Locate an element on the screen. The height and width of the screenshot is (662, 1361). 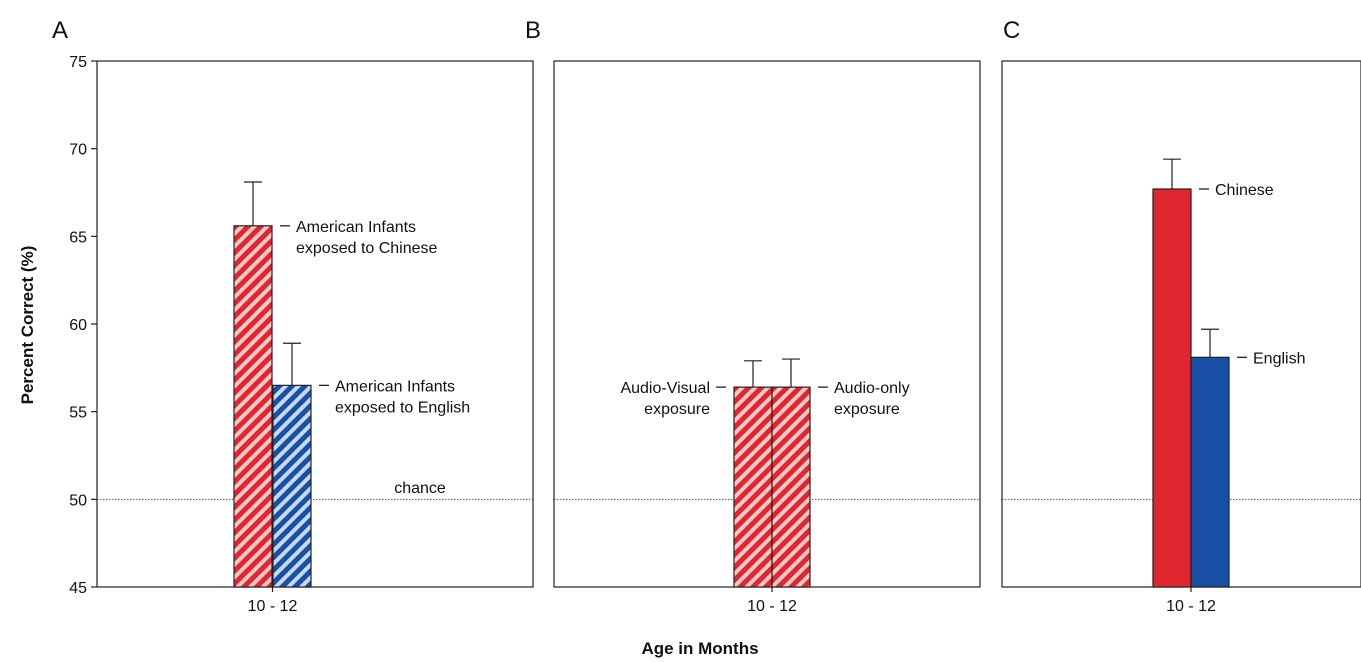
panel-letter-b: B is located at coordinates (533, 30).